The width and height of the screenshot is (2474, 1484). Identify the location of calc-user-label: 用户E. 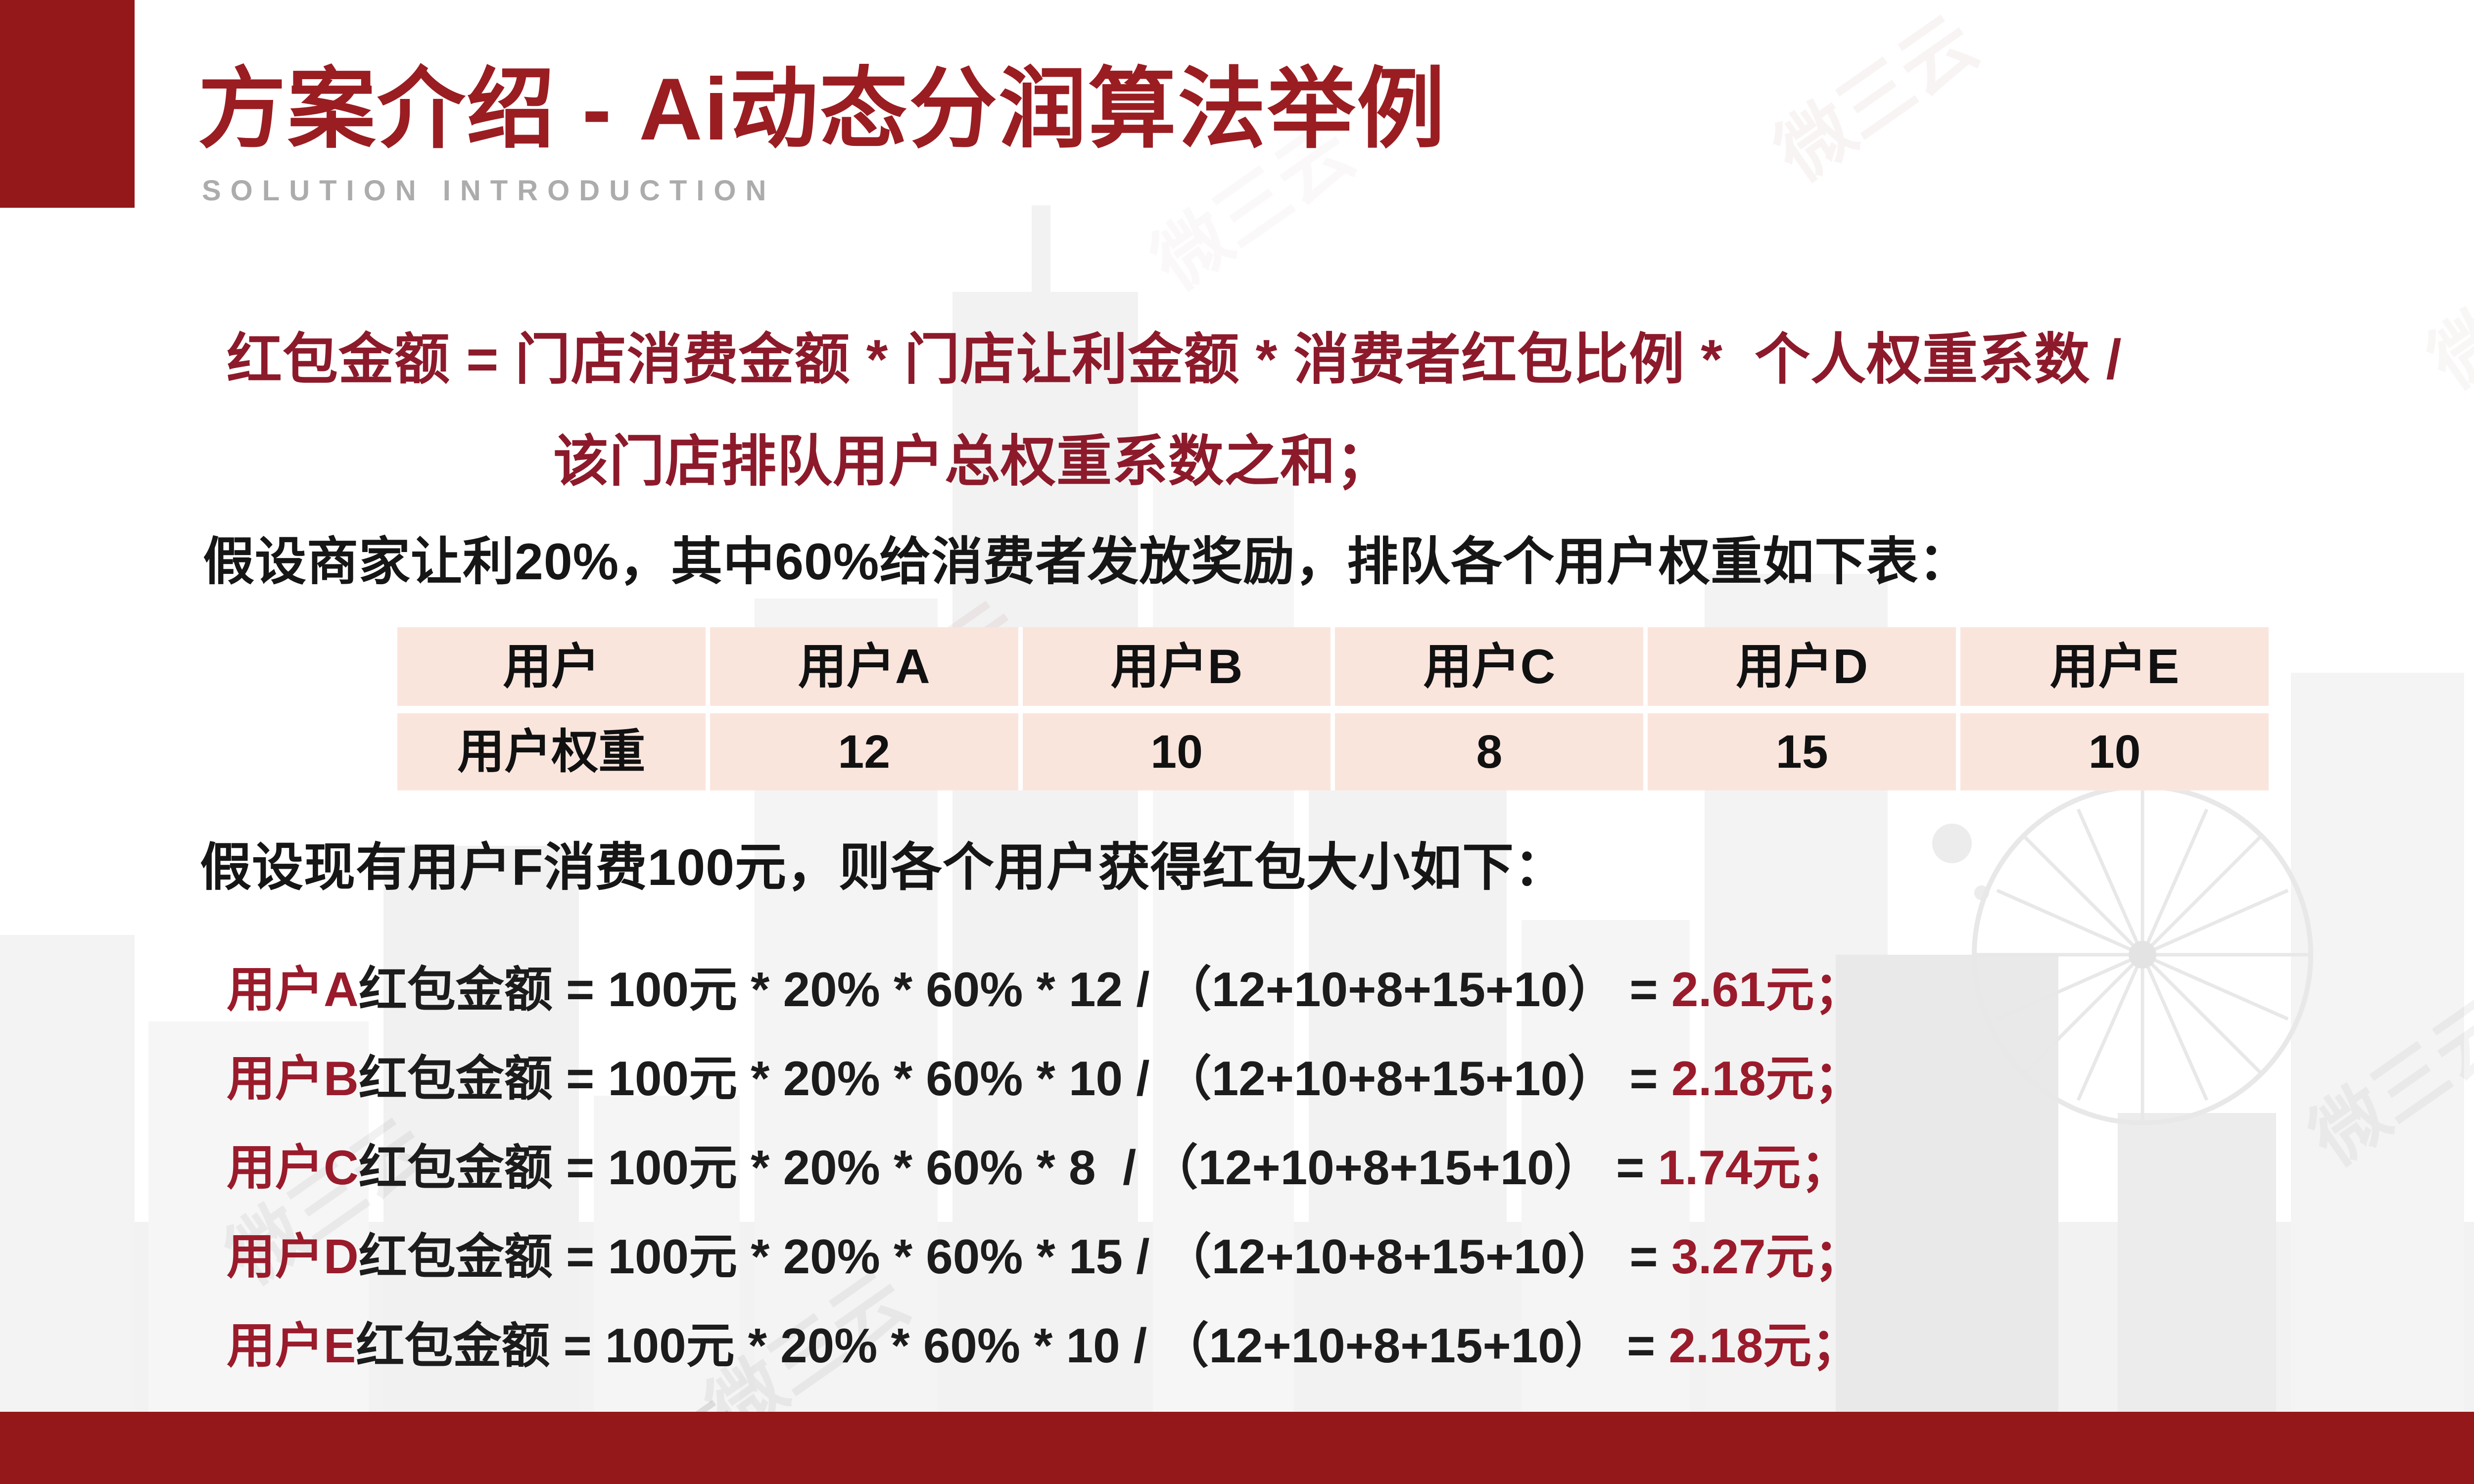
(292, 1345).